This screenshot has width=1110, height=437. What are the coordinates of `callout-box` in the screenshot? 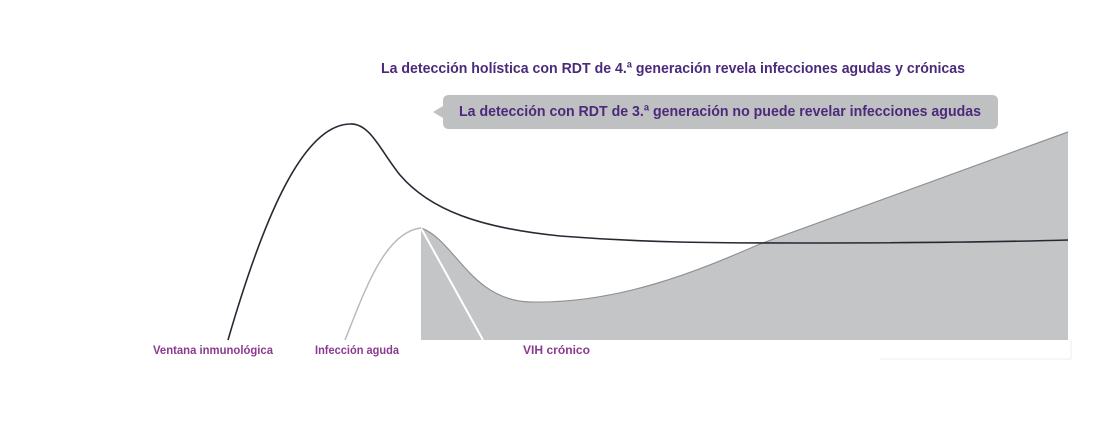 It's located at (715, 112).